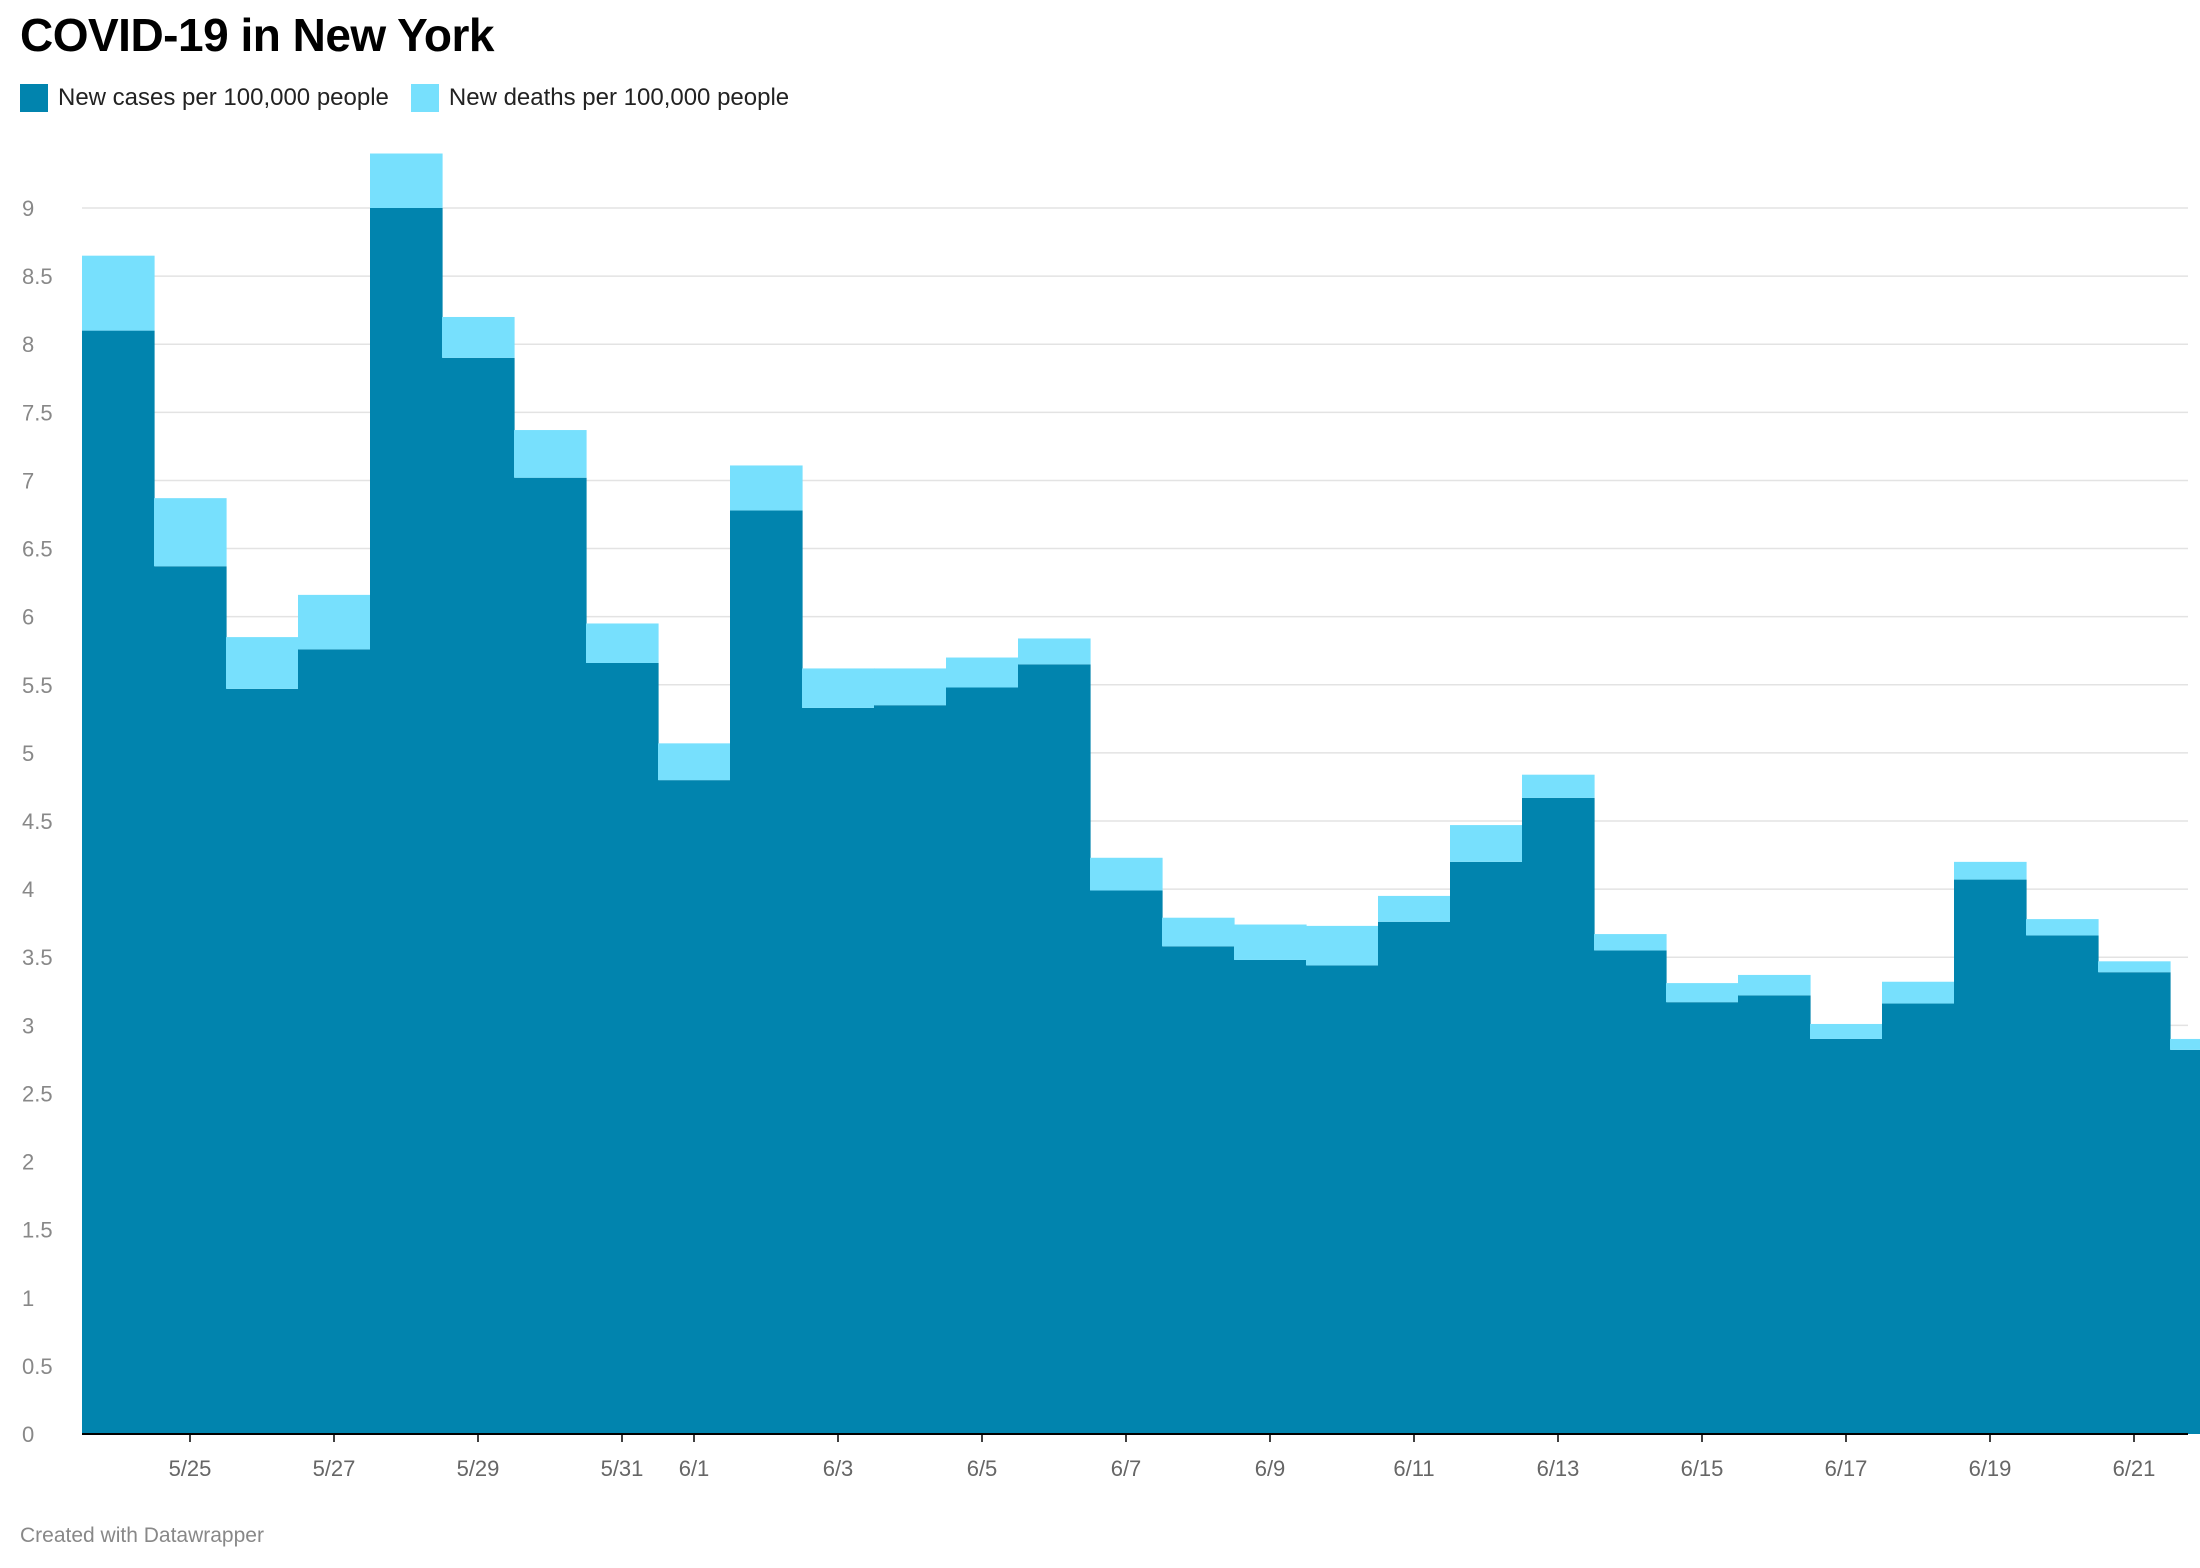 This screenshot has height=1568, width=2200. I want to click on y-tick-label: 3, so click(28, 1025).